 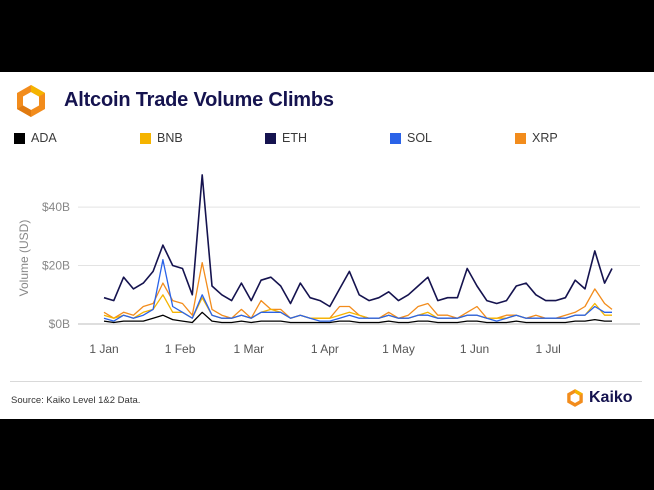 What do you see at coordinates (56, 207) in the screenshot?
I see `y-tick-label: $40B` at bounding box center [56, 207].